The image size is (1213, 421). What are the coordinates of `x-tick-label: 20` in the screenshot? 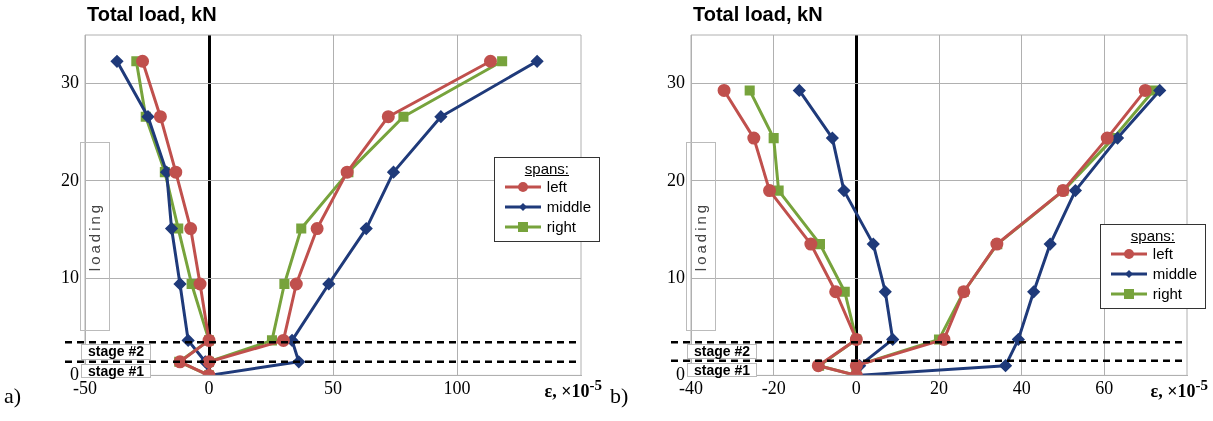 It's located at (939, 387).